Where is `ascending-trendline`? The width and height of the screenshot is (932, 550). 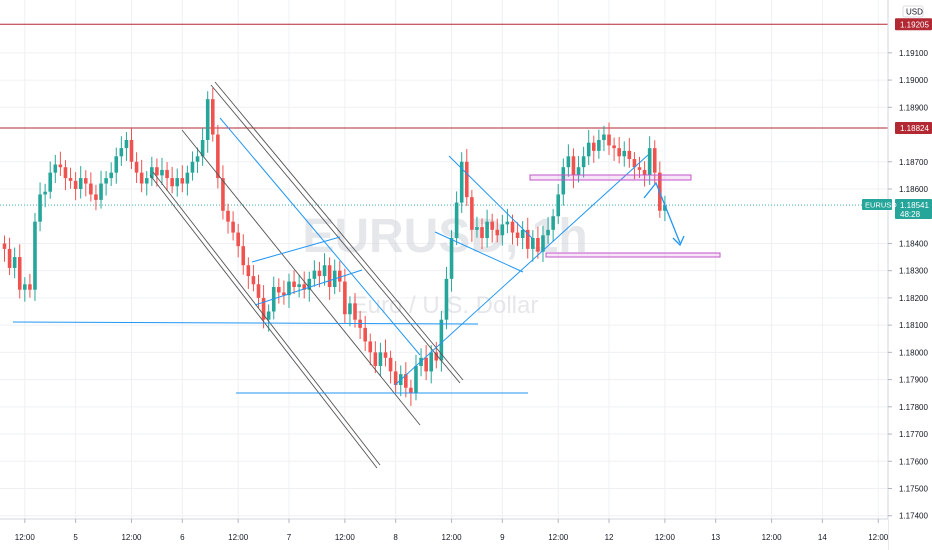
ascending-trendline is located at coordinates (521, 270).